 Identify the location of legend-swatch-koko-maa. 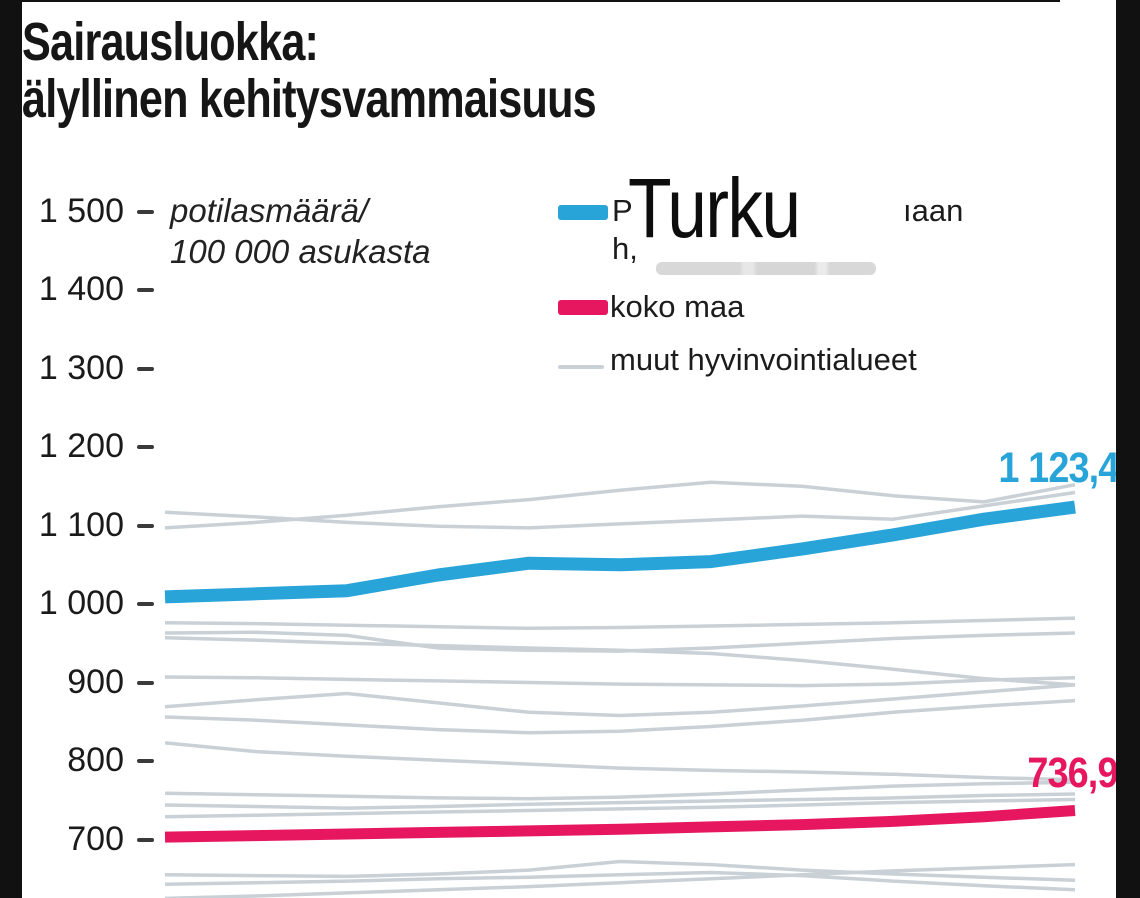
(583, 307).